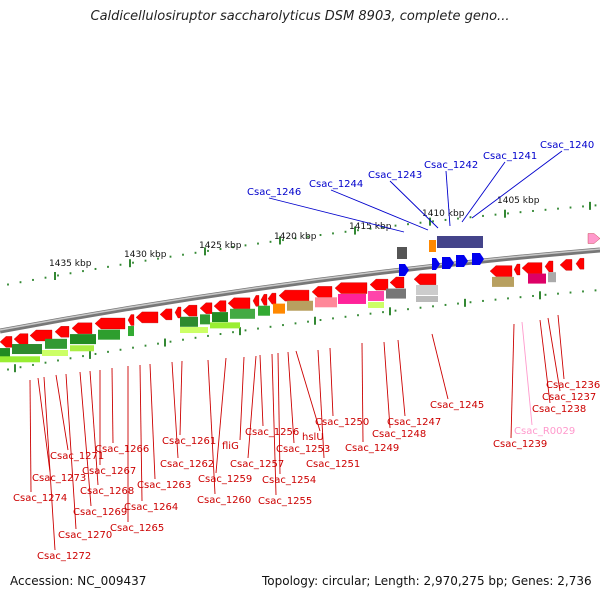 The height and width of the screenshot is (600, 600). Describe the element at coordinates (224, 500) in the screenshot. I see `bottom-gene-label: Csac_1260` at that location.